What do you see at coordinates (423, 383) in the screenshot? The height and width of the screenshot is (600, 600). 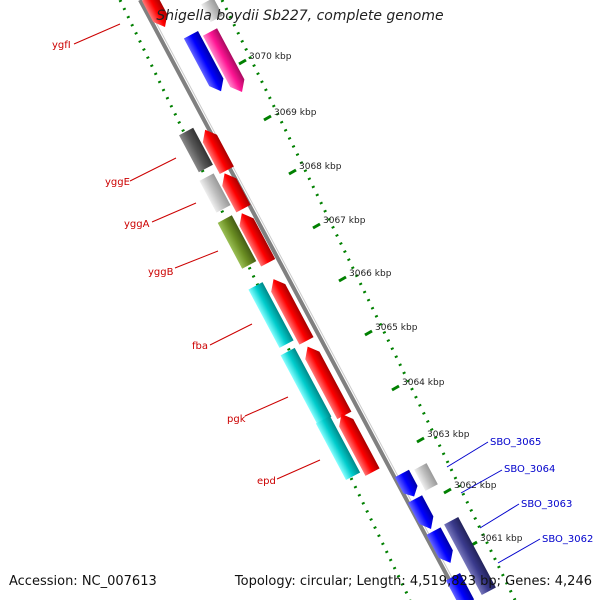 I see `ruler-tick-label: 3064 kbp` at bounding box center [423, 383].